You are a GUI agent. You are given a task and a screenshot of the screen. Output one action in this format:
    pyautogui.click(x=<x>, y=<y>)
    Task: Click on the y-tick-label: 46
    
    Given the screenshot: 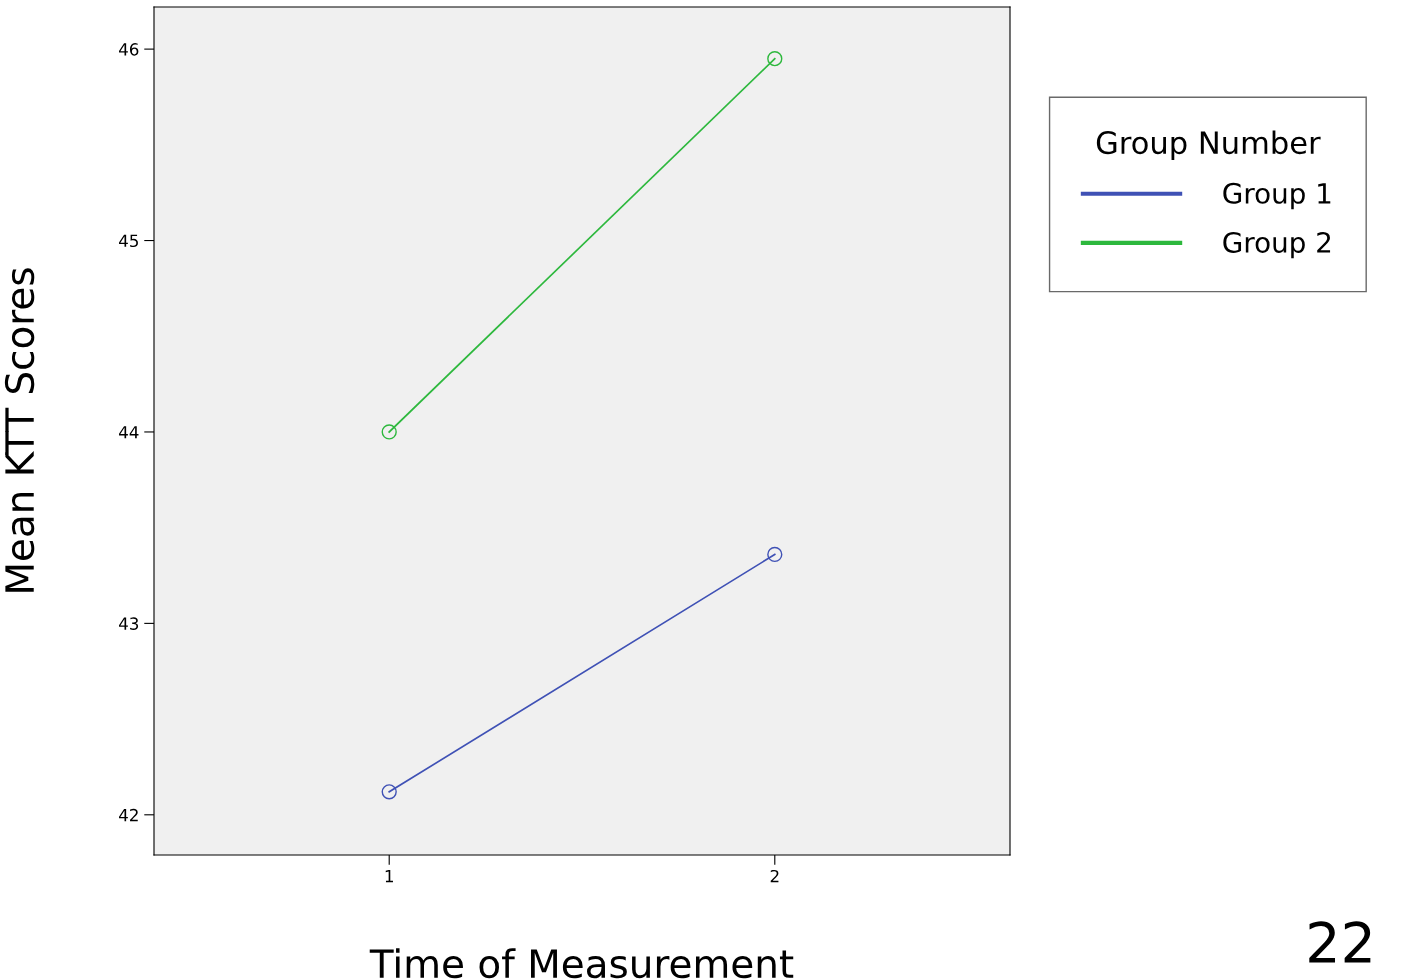 What is the action you would take?
    pyautogui.click(x=129, y=49)
    